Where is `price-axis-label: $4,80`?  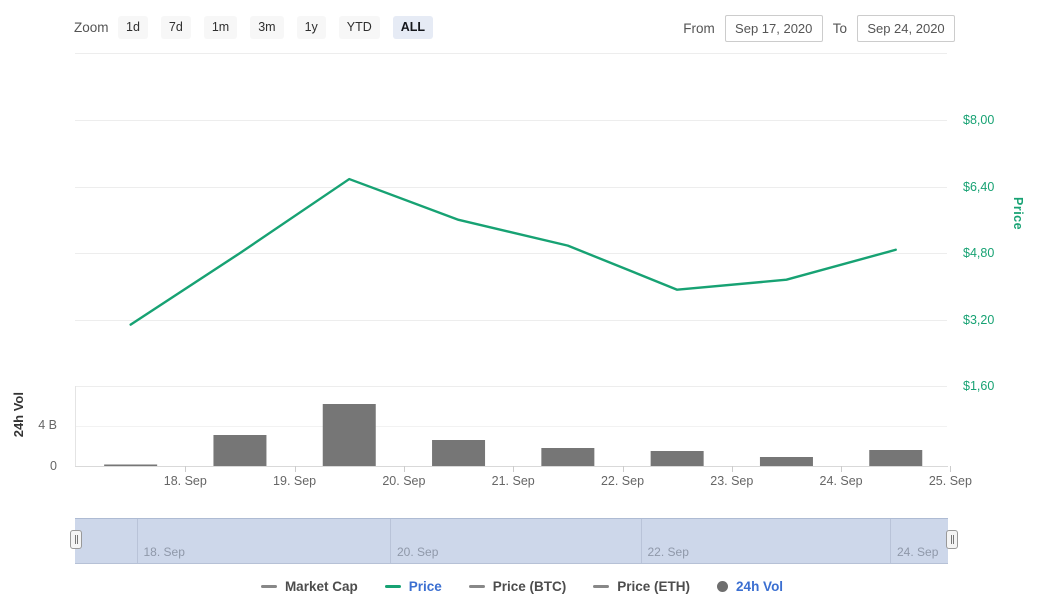 price-axis-label: $4,80 is located at coordinates (979, 253).